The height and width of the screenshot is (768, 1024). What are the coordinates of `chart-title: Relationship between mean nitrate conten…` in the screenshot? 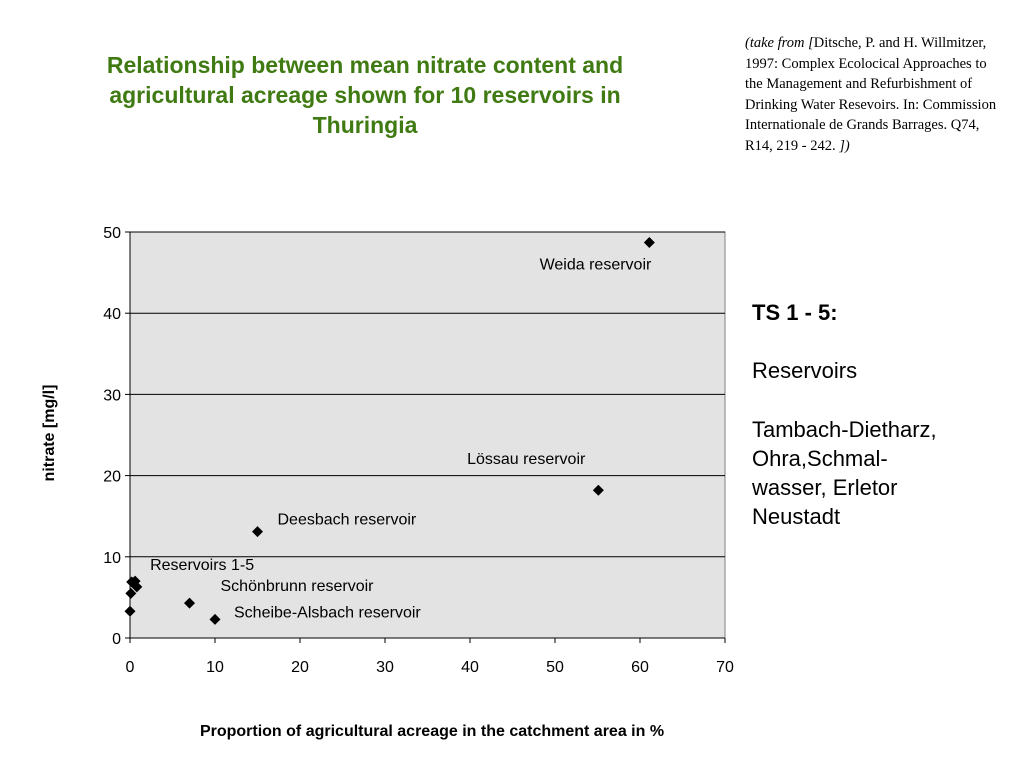 It's located at (365, 95).